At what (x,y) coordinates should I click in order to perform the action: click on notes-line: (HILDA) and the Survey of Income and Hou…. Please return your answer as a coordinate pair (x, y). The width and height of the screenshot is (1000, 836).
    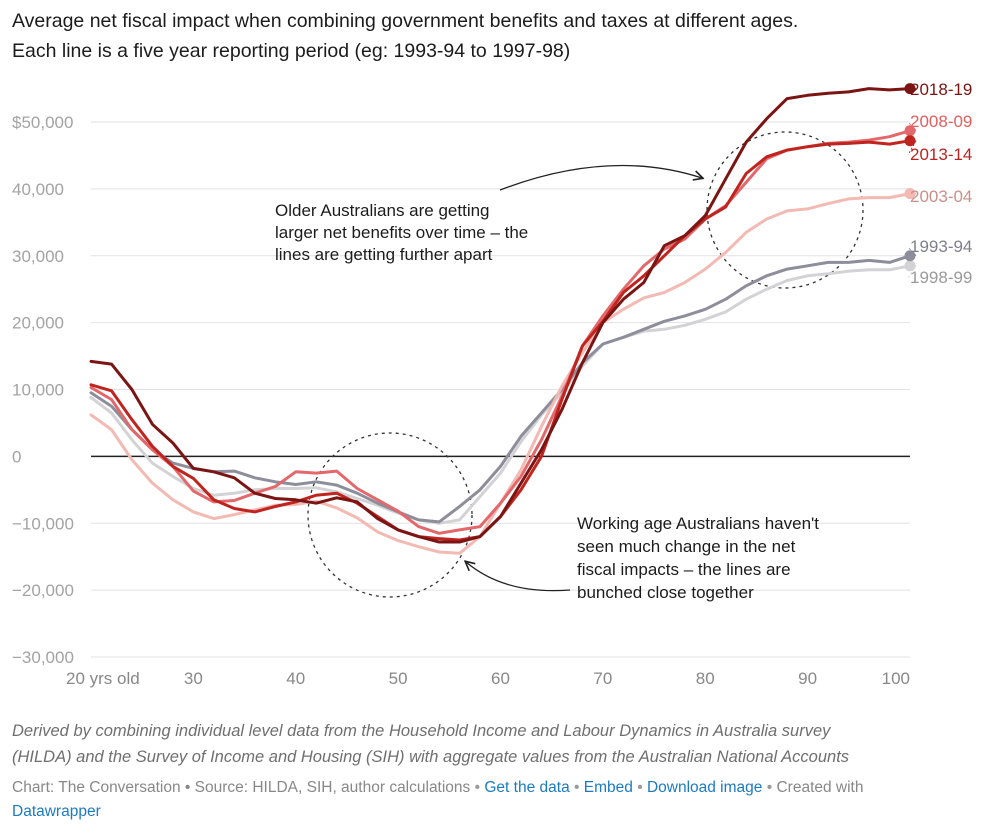
    Looking at the image, I should click on (431, 757).